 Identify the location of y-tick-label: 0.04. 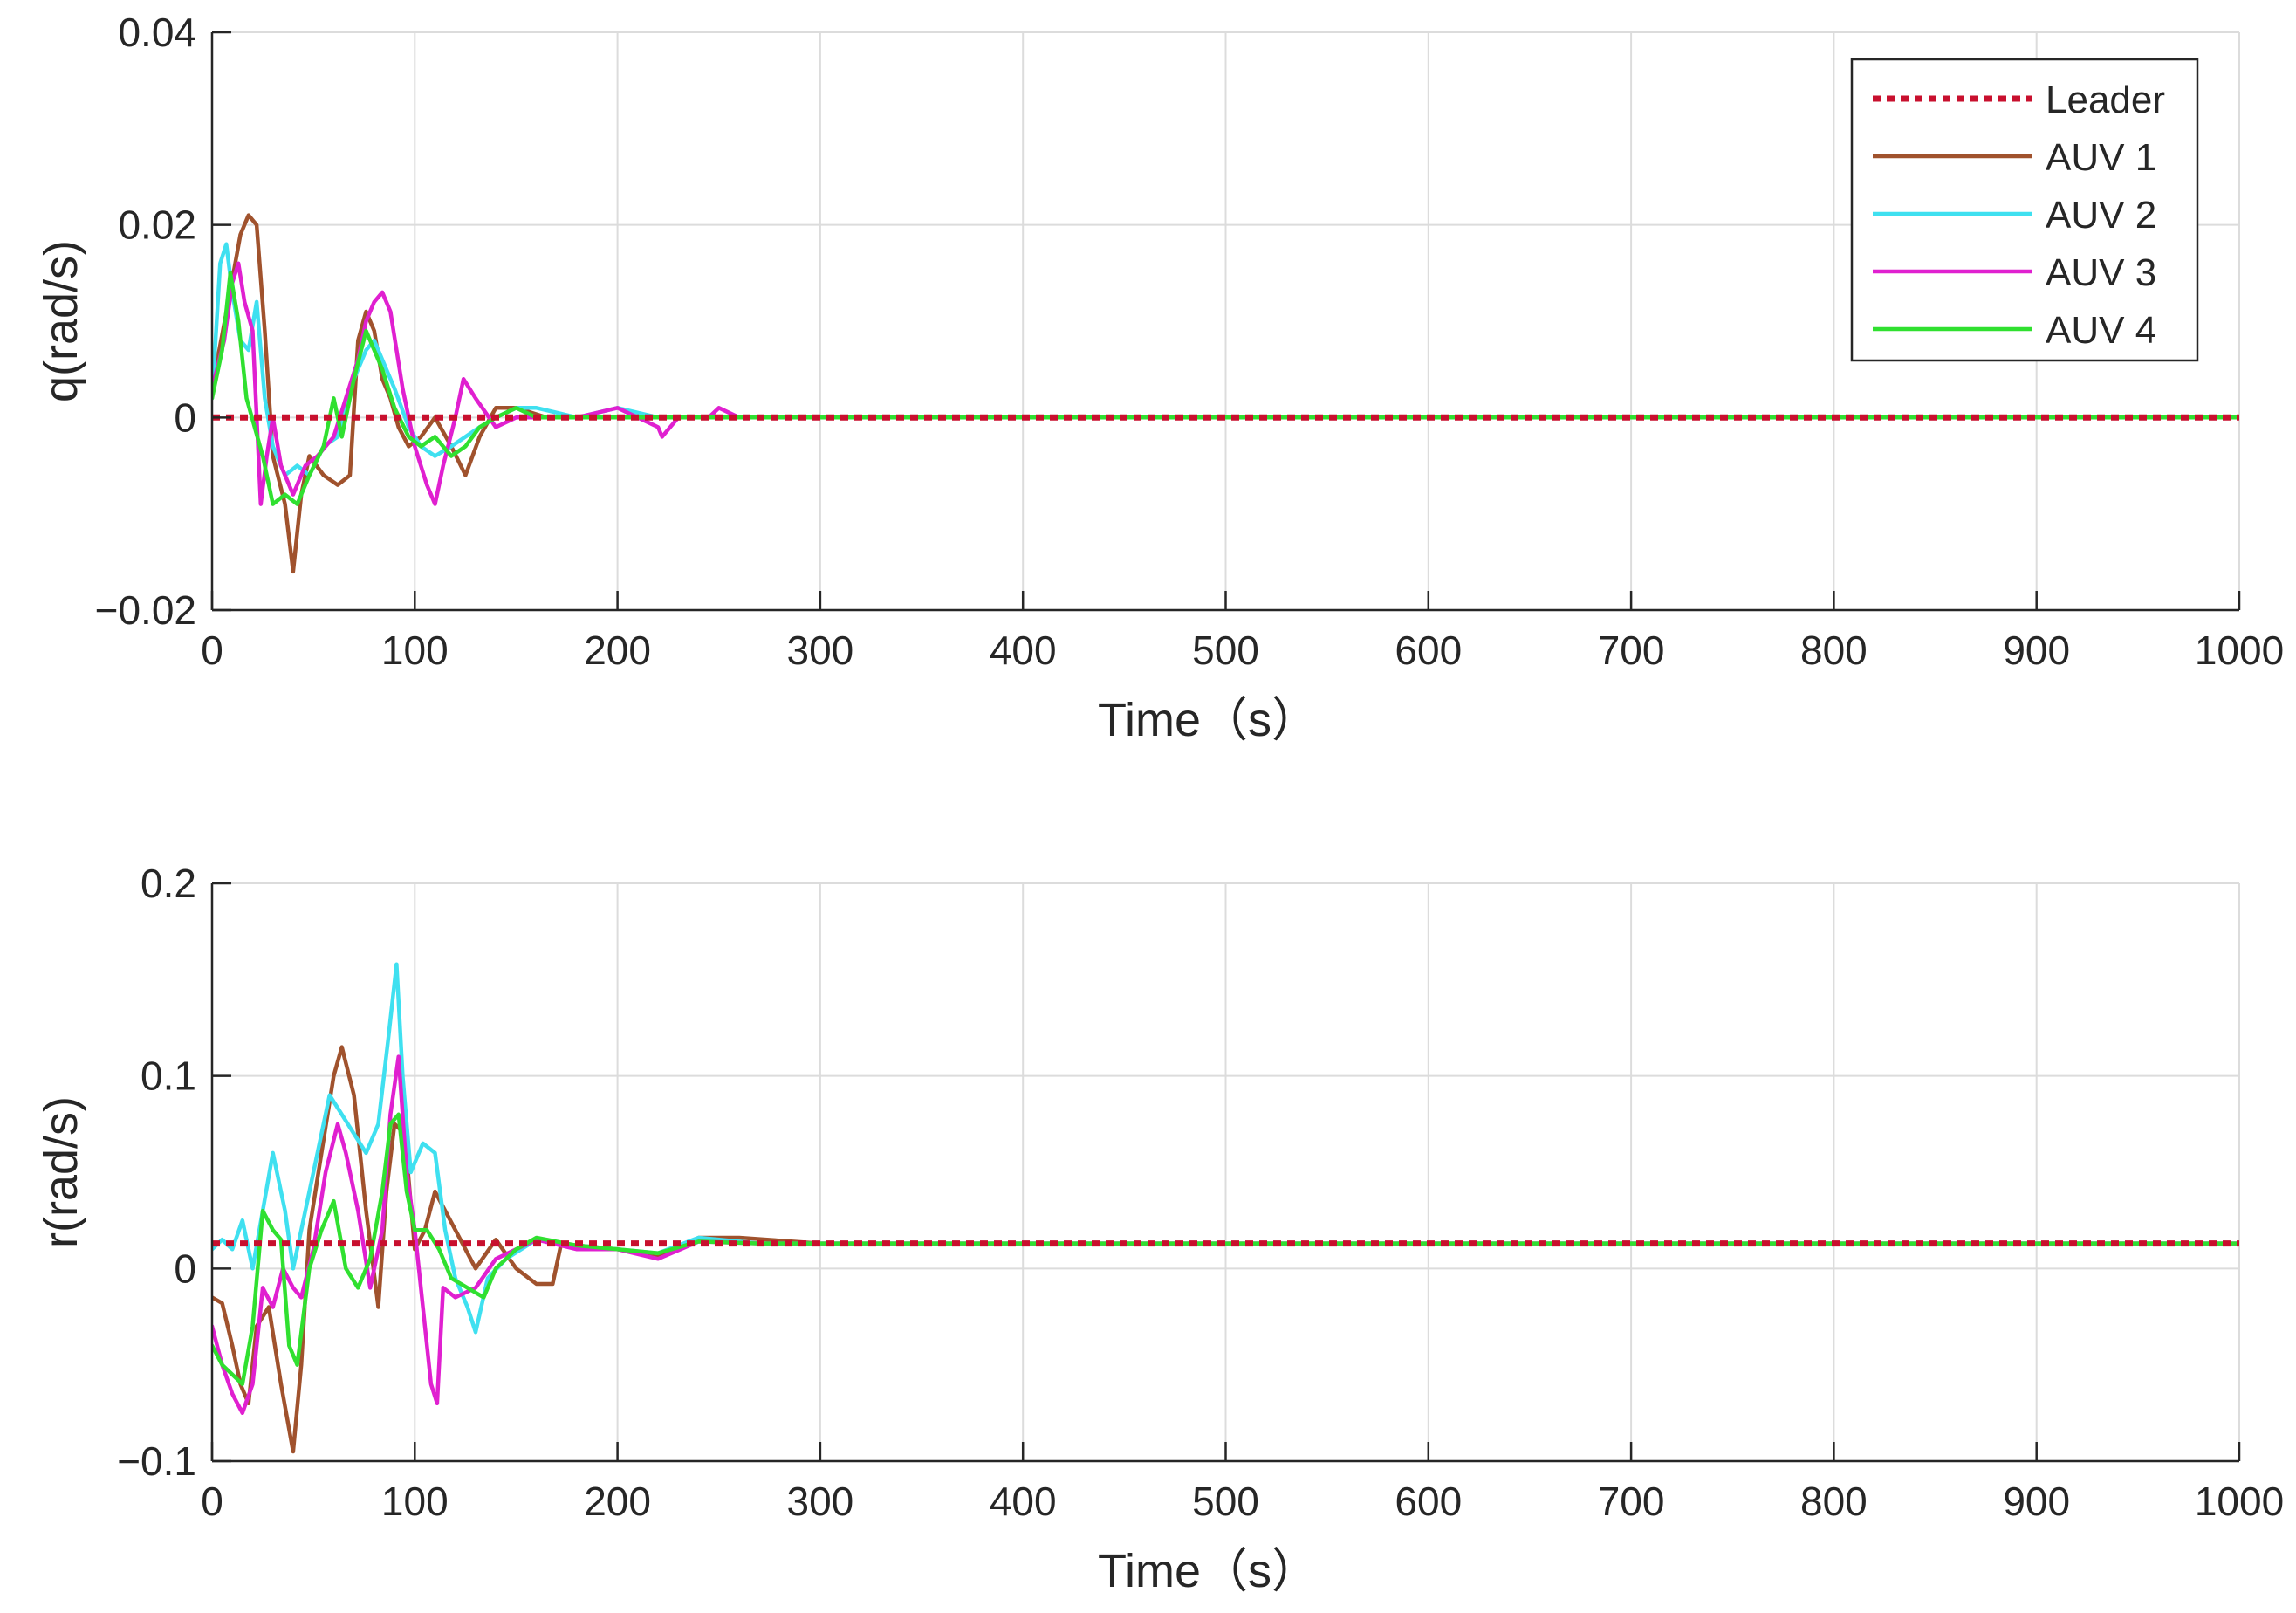
(157, 32).